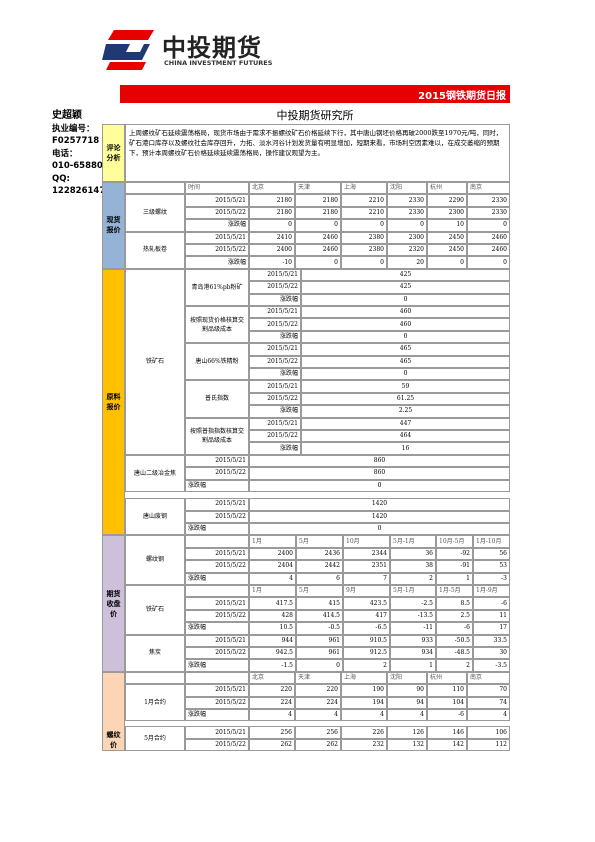 The height and width of the screenshot is (842, 595). I want to click on rebar-cell: 146, so click(447, 732).